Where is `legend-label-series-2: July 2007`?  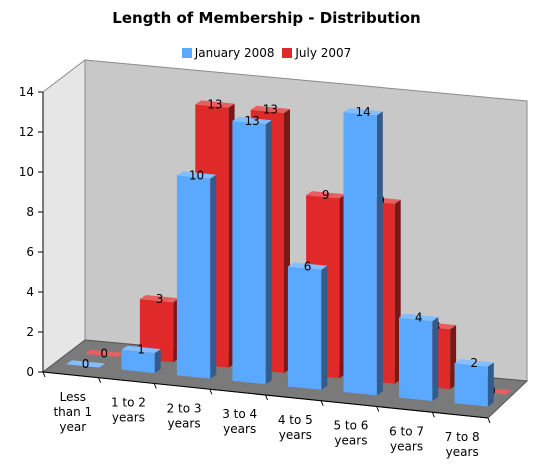
legend-label-series-2: July 2007 is located at coordinates (323, 53).